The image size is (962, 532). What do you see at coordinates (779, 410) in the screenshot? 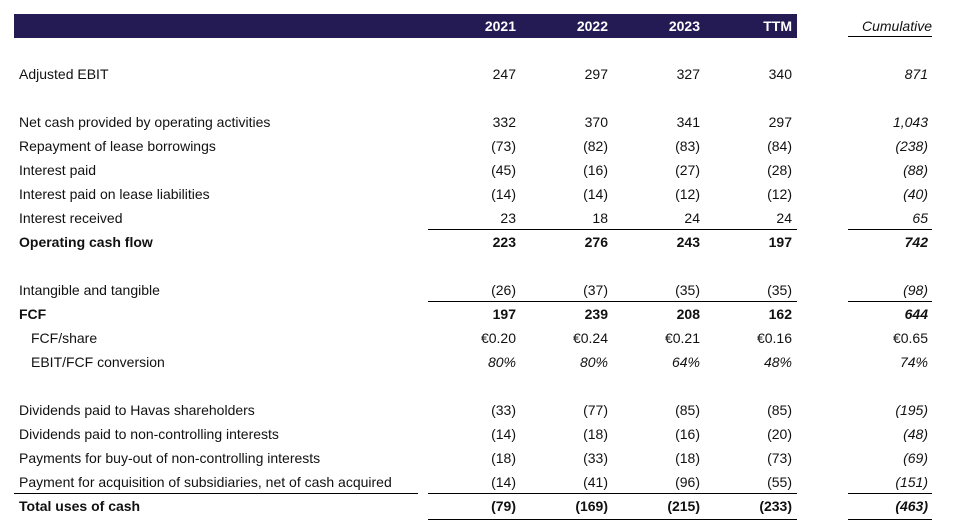
I see `value-ttm: (85)` at bounding box center [779, 410].